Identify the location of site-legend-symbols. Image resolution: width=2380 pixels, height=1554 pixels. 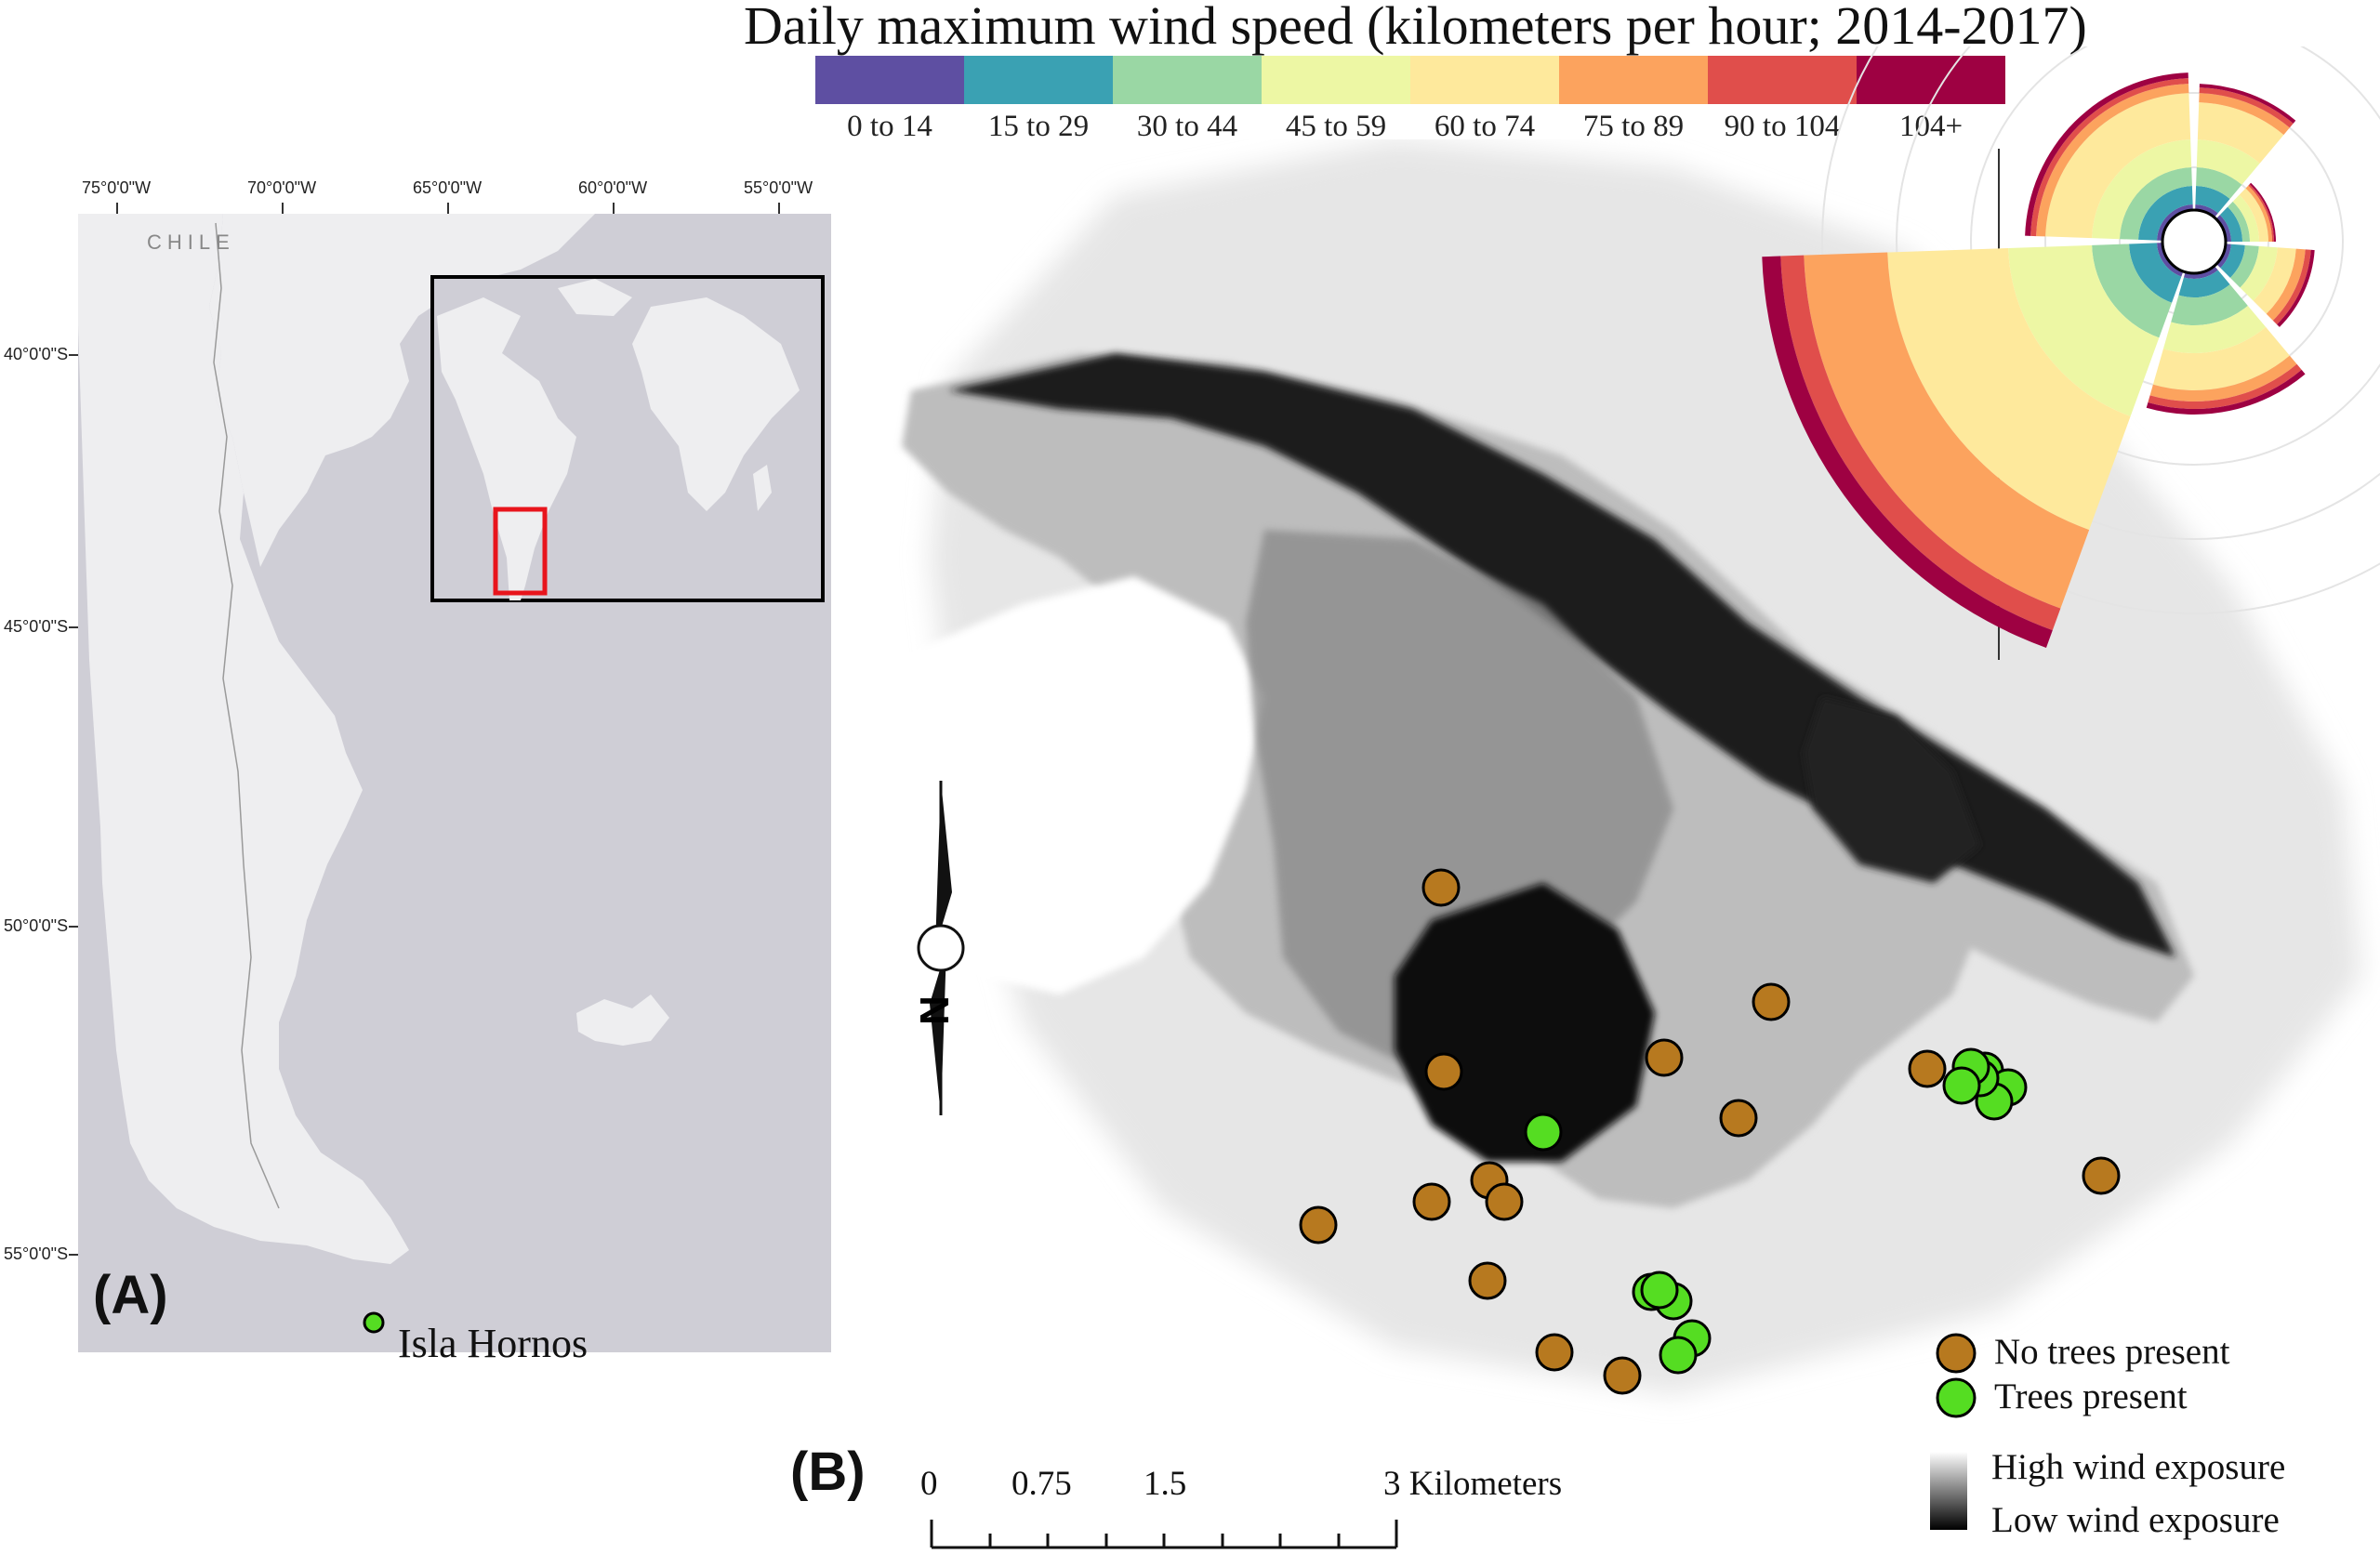
(1956, 1375).